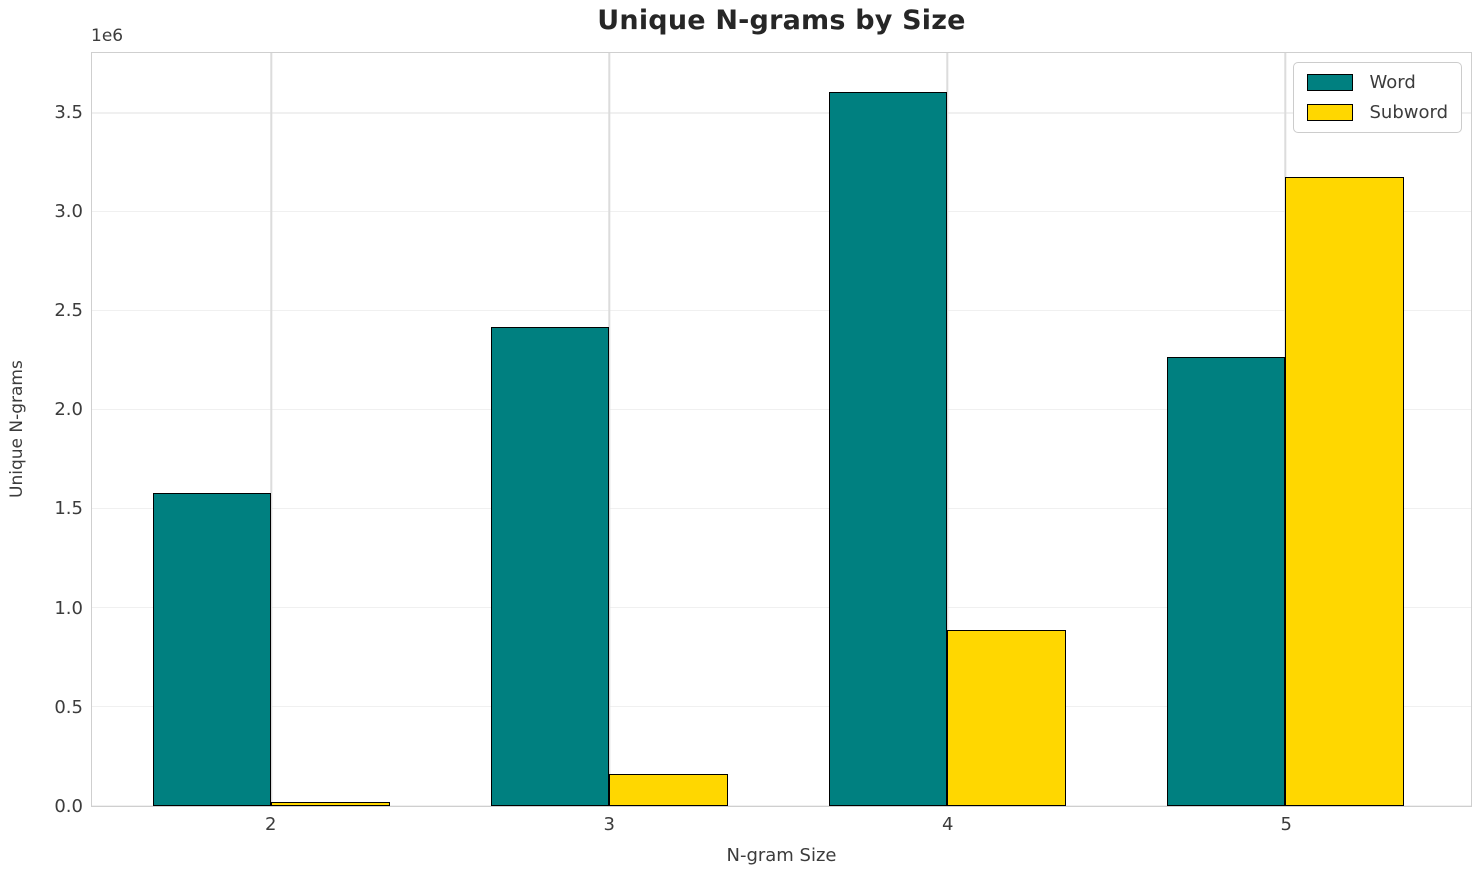 The image size is (1484, 885). I want to click on x-tick-label: 5, so click(1286, 824).